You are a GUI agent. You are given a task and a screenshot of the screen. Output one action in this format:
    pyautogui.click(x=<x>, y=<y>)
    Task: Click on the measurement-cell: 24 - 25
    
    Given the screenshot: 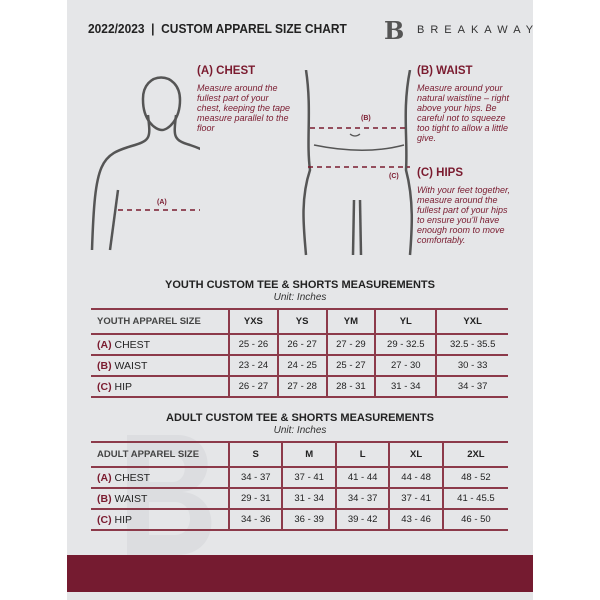 What is the action you would take?
    pyautogui.click(x=301, y=365)
    